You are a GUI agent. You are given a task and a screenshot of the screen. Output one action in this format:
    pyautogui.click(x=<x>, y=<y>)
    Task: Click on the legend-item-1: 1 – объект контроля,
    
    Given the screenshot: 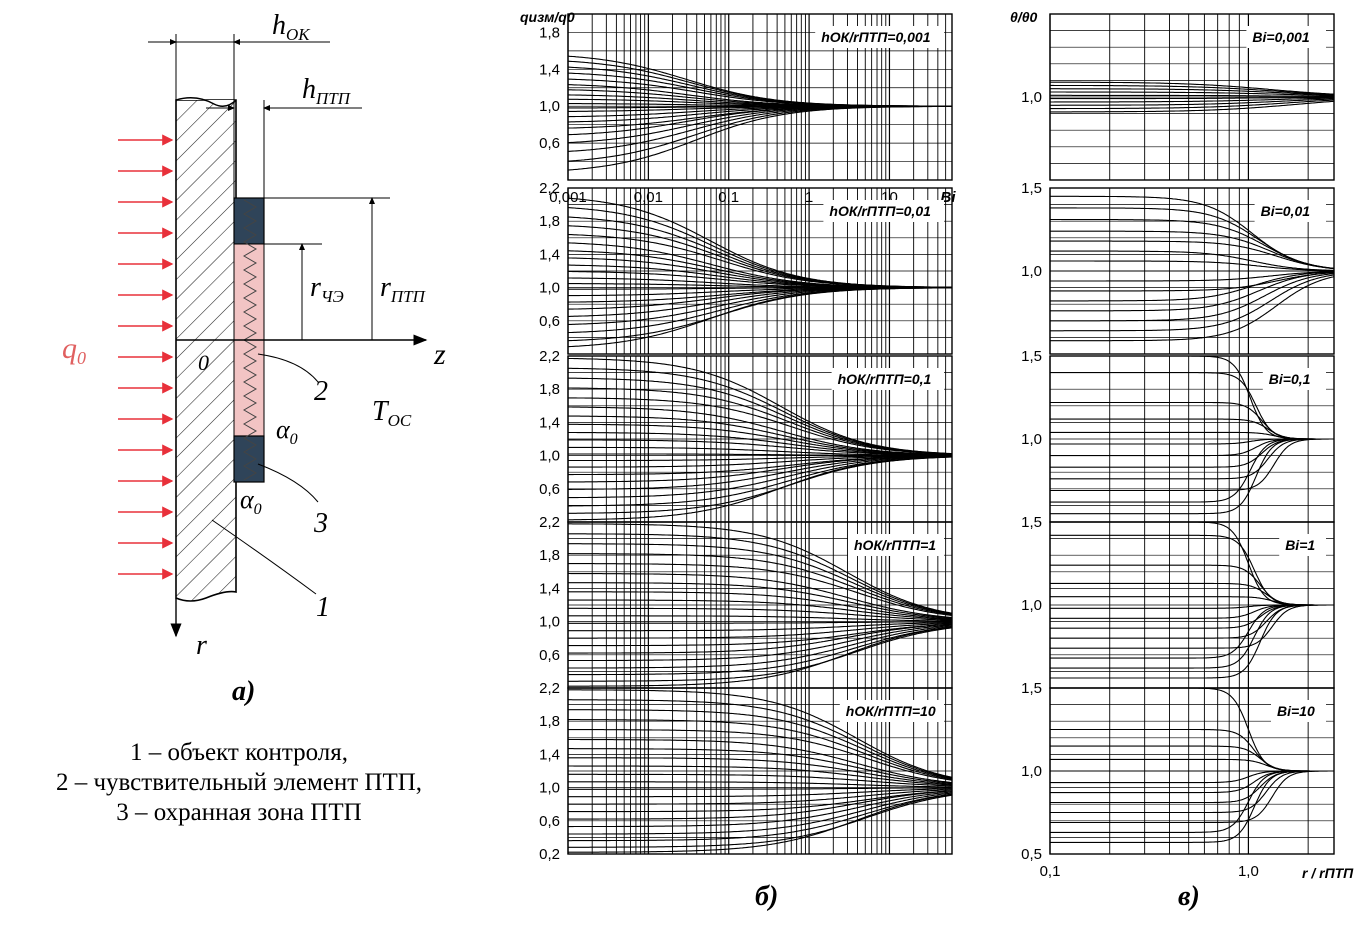 What is the action you would take?
    pyautogui.click(x=239, y=752)
    